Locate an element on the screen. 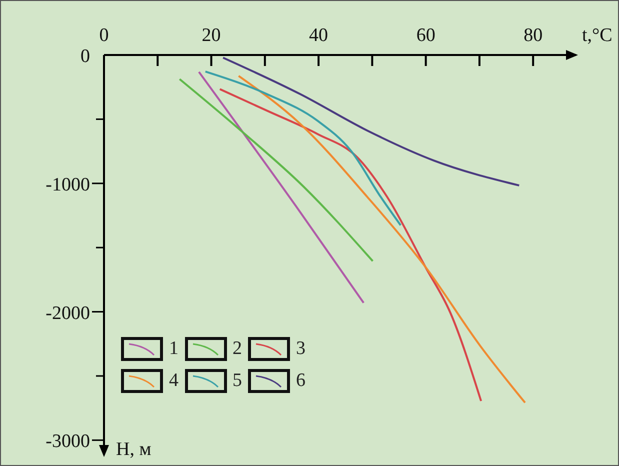  y-tick-label: 0 is located at coordinates (85, 56).